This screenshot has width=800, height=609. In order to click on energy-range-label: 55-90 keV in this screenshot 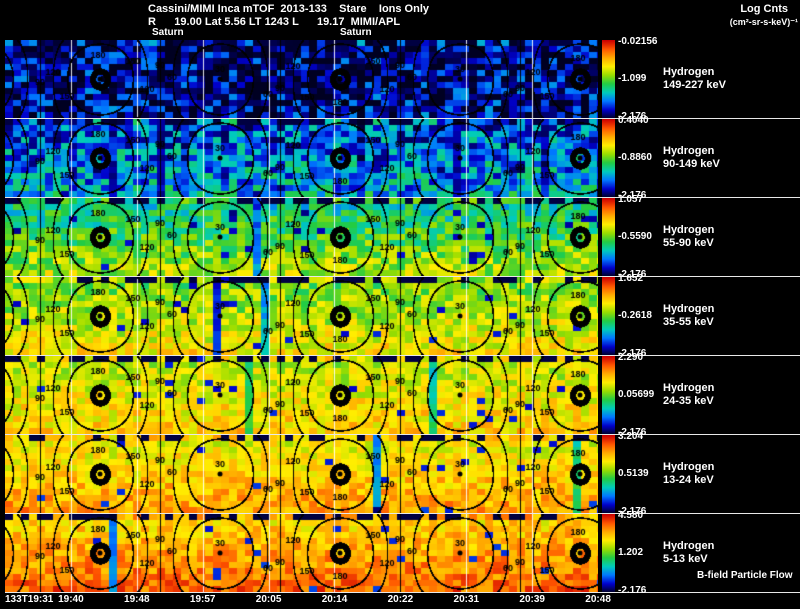, I will do `click(688, 243)`.